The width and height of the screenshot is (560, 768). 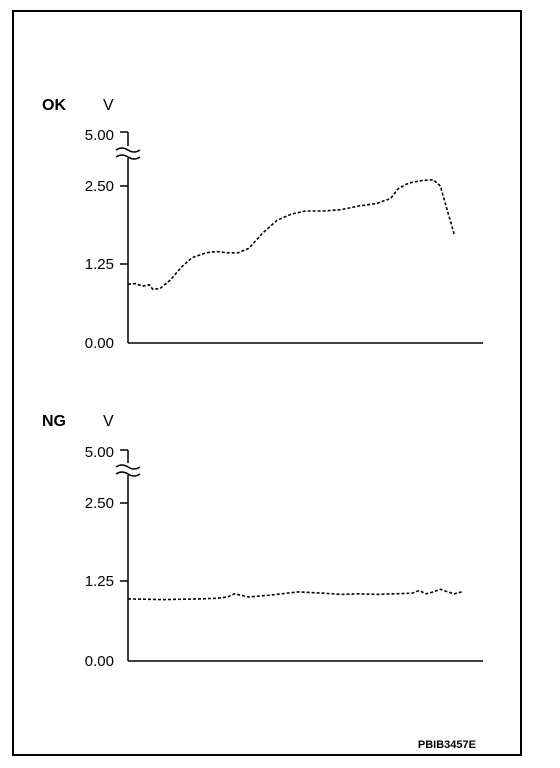 What do you see at coordinates (128, 153) in the screenshot?
I see `ok-axis-break-symbol` at bounding box center [128, 153].